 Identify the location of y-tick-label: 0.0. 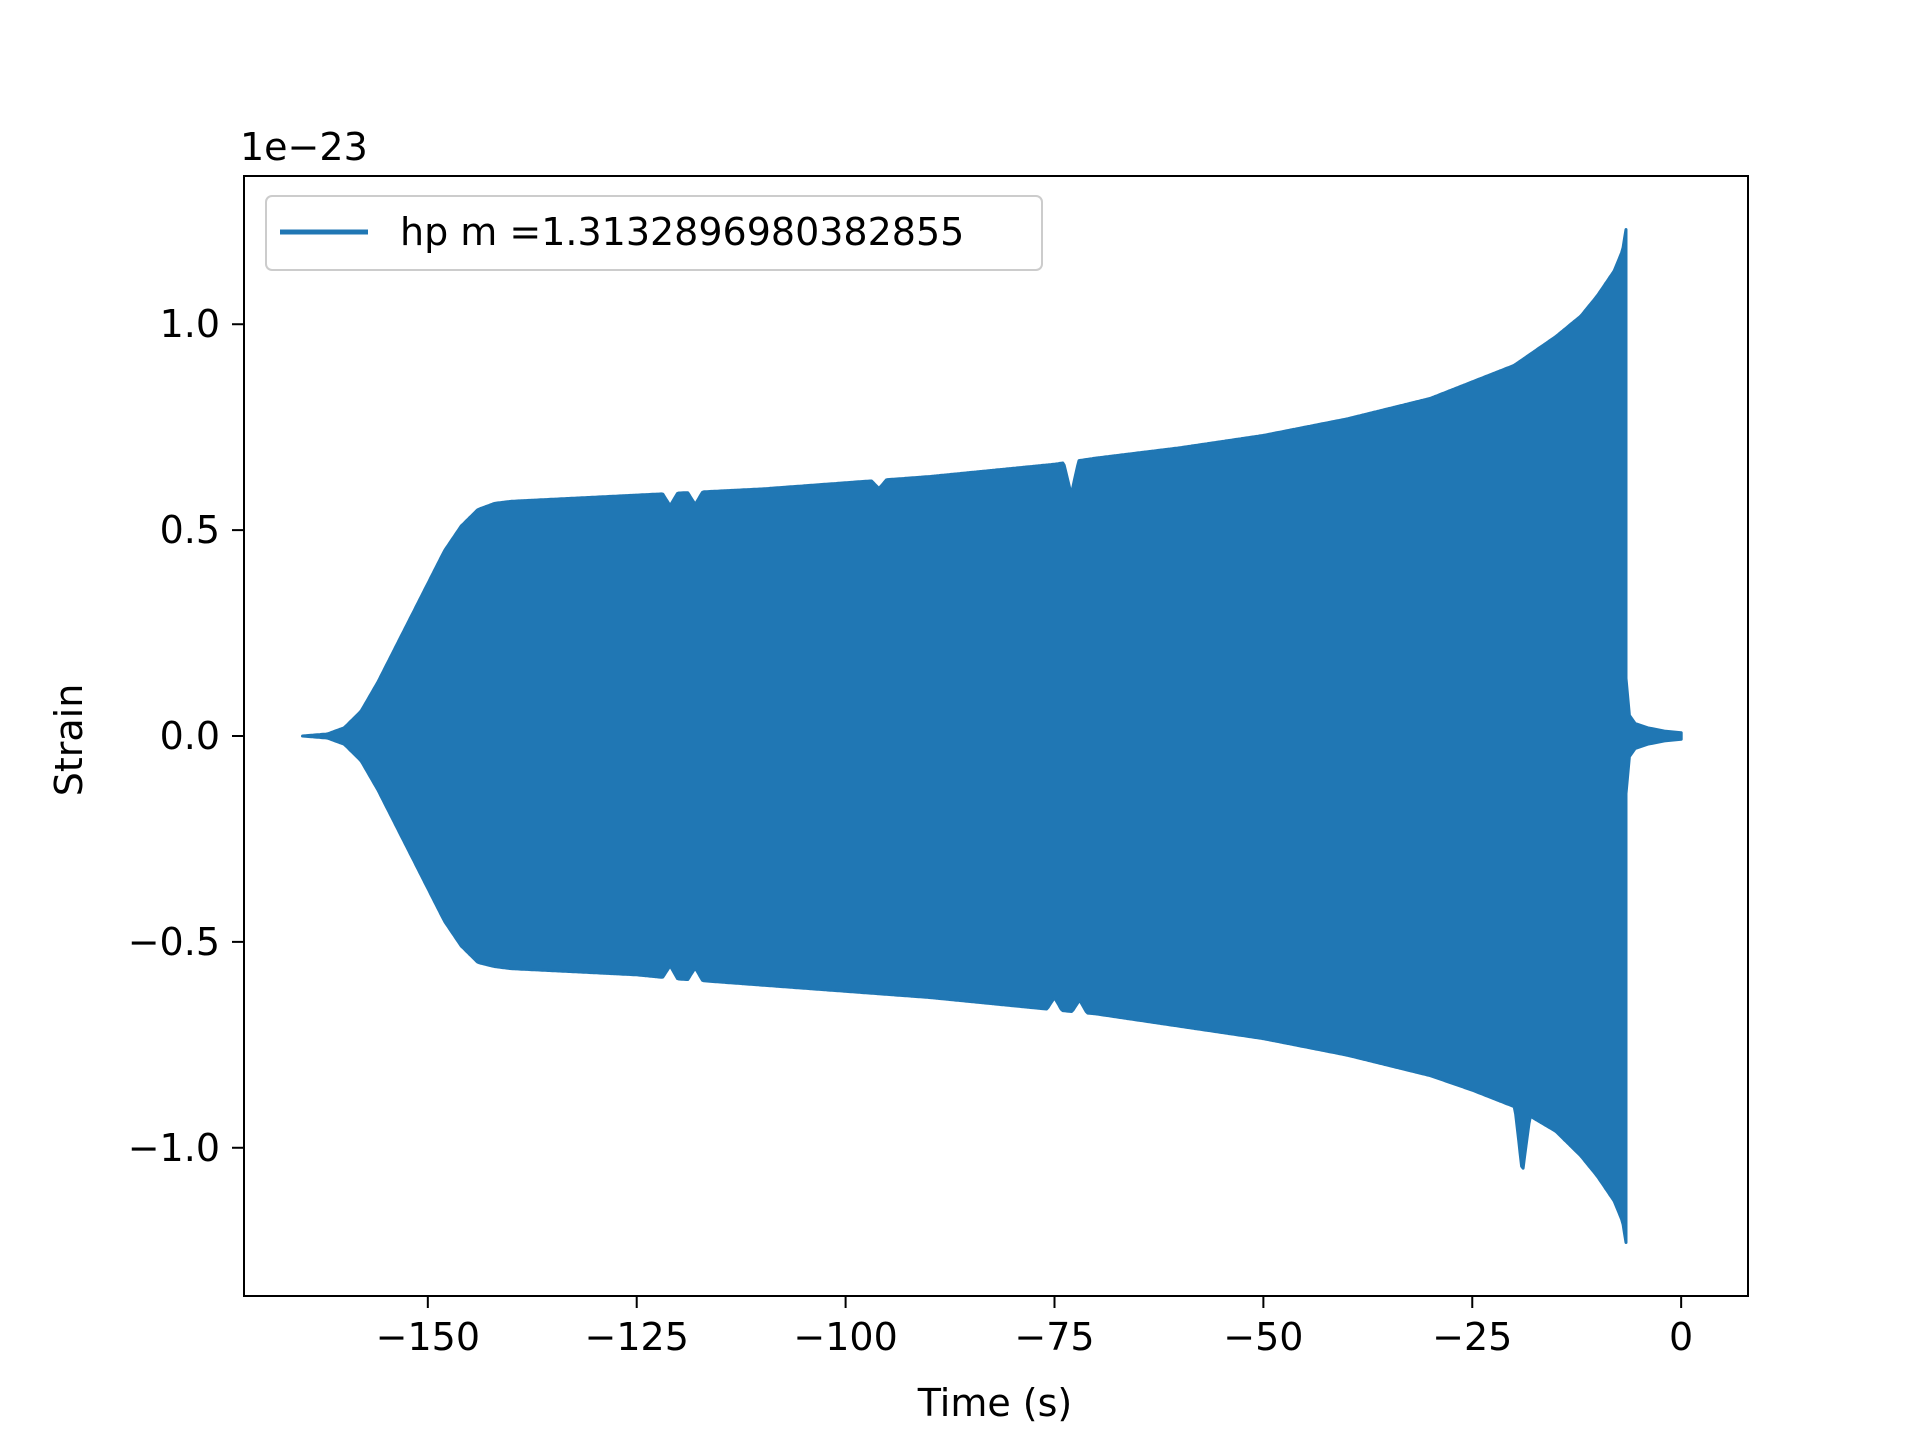
(190, 736).